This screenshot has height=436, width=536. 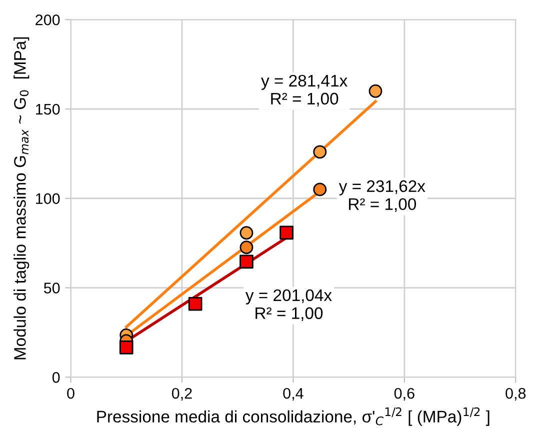 I want to click on y-tick-label: 200, so click(x=48, y=20).